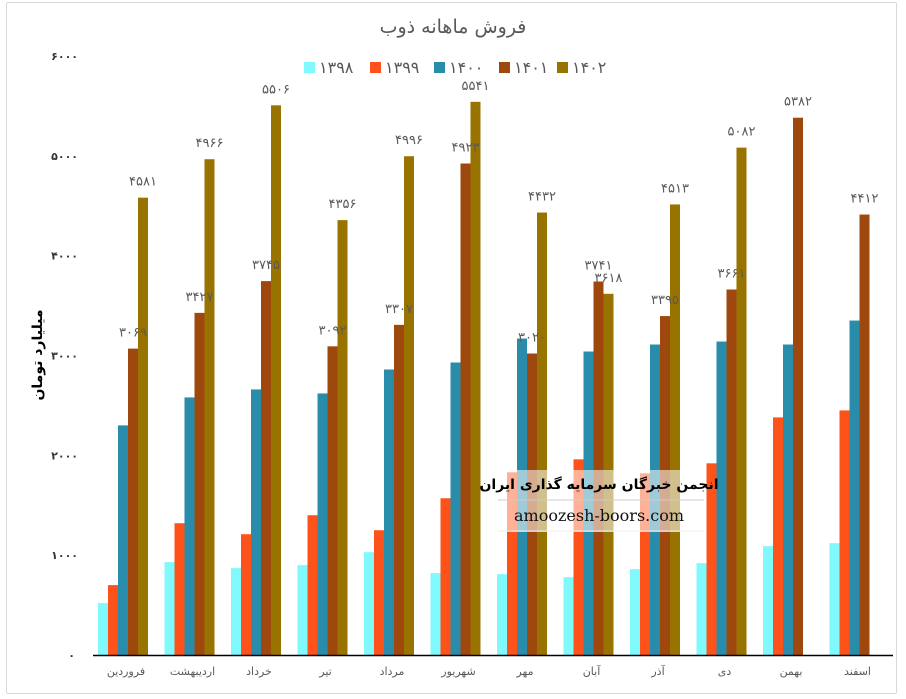  I want to click on x-tick-label: دی, so click(725, 671).